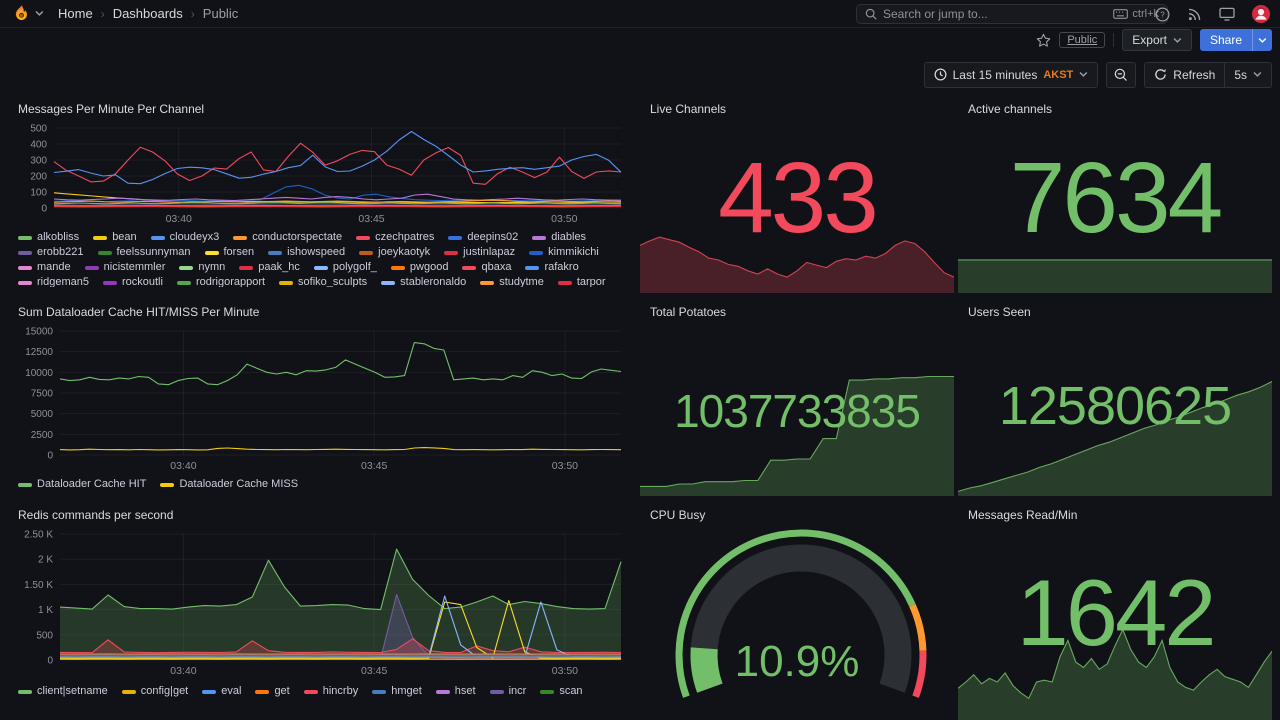 This screenshot has width=1280, height=720. I want to click on legend-item: czechpatres, so click(395, 237).